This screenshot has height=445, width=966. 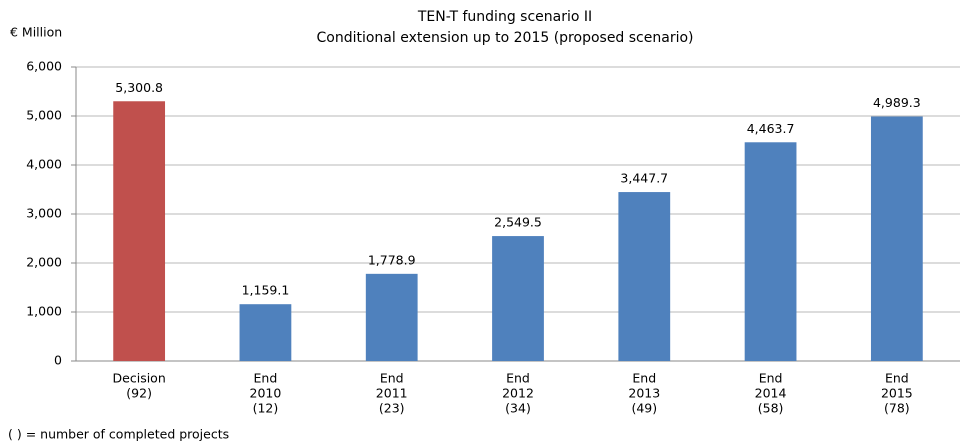 I want to click on chart-title: TEN-T funding scenario II, so click(x=504, y=17).